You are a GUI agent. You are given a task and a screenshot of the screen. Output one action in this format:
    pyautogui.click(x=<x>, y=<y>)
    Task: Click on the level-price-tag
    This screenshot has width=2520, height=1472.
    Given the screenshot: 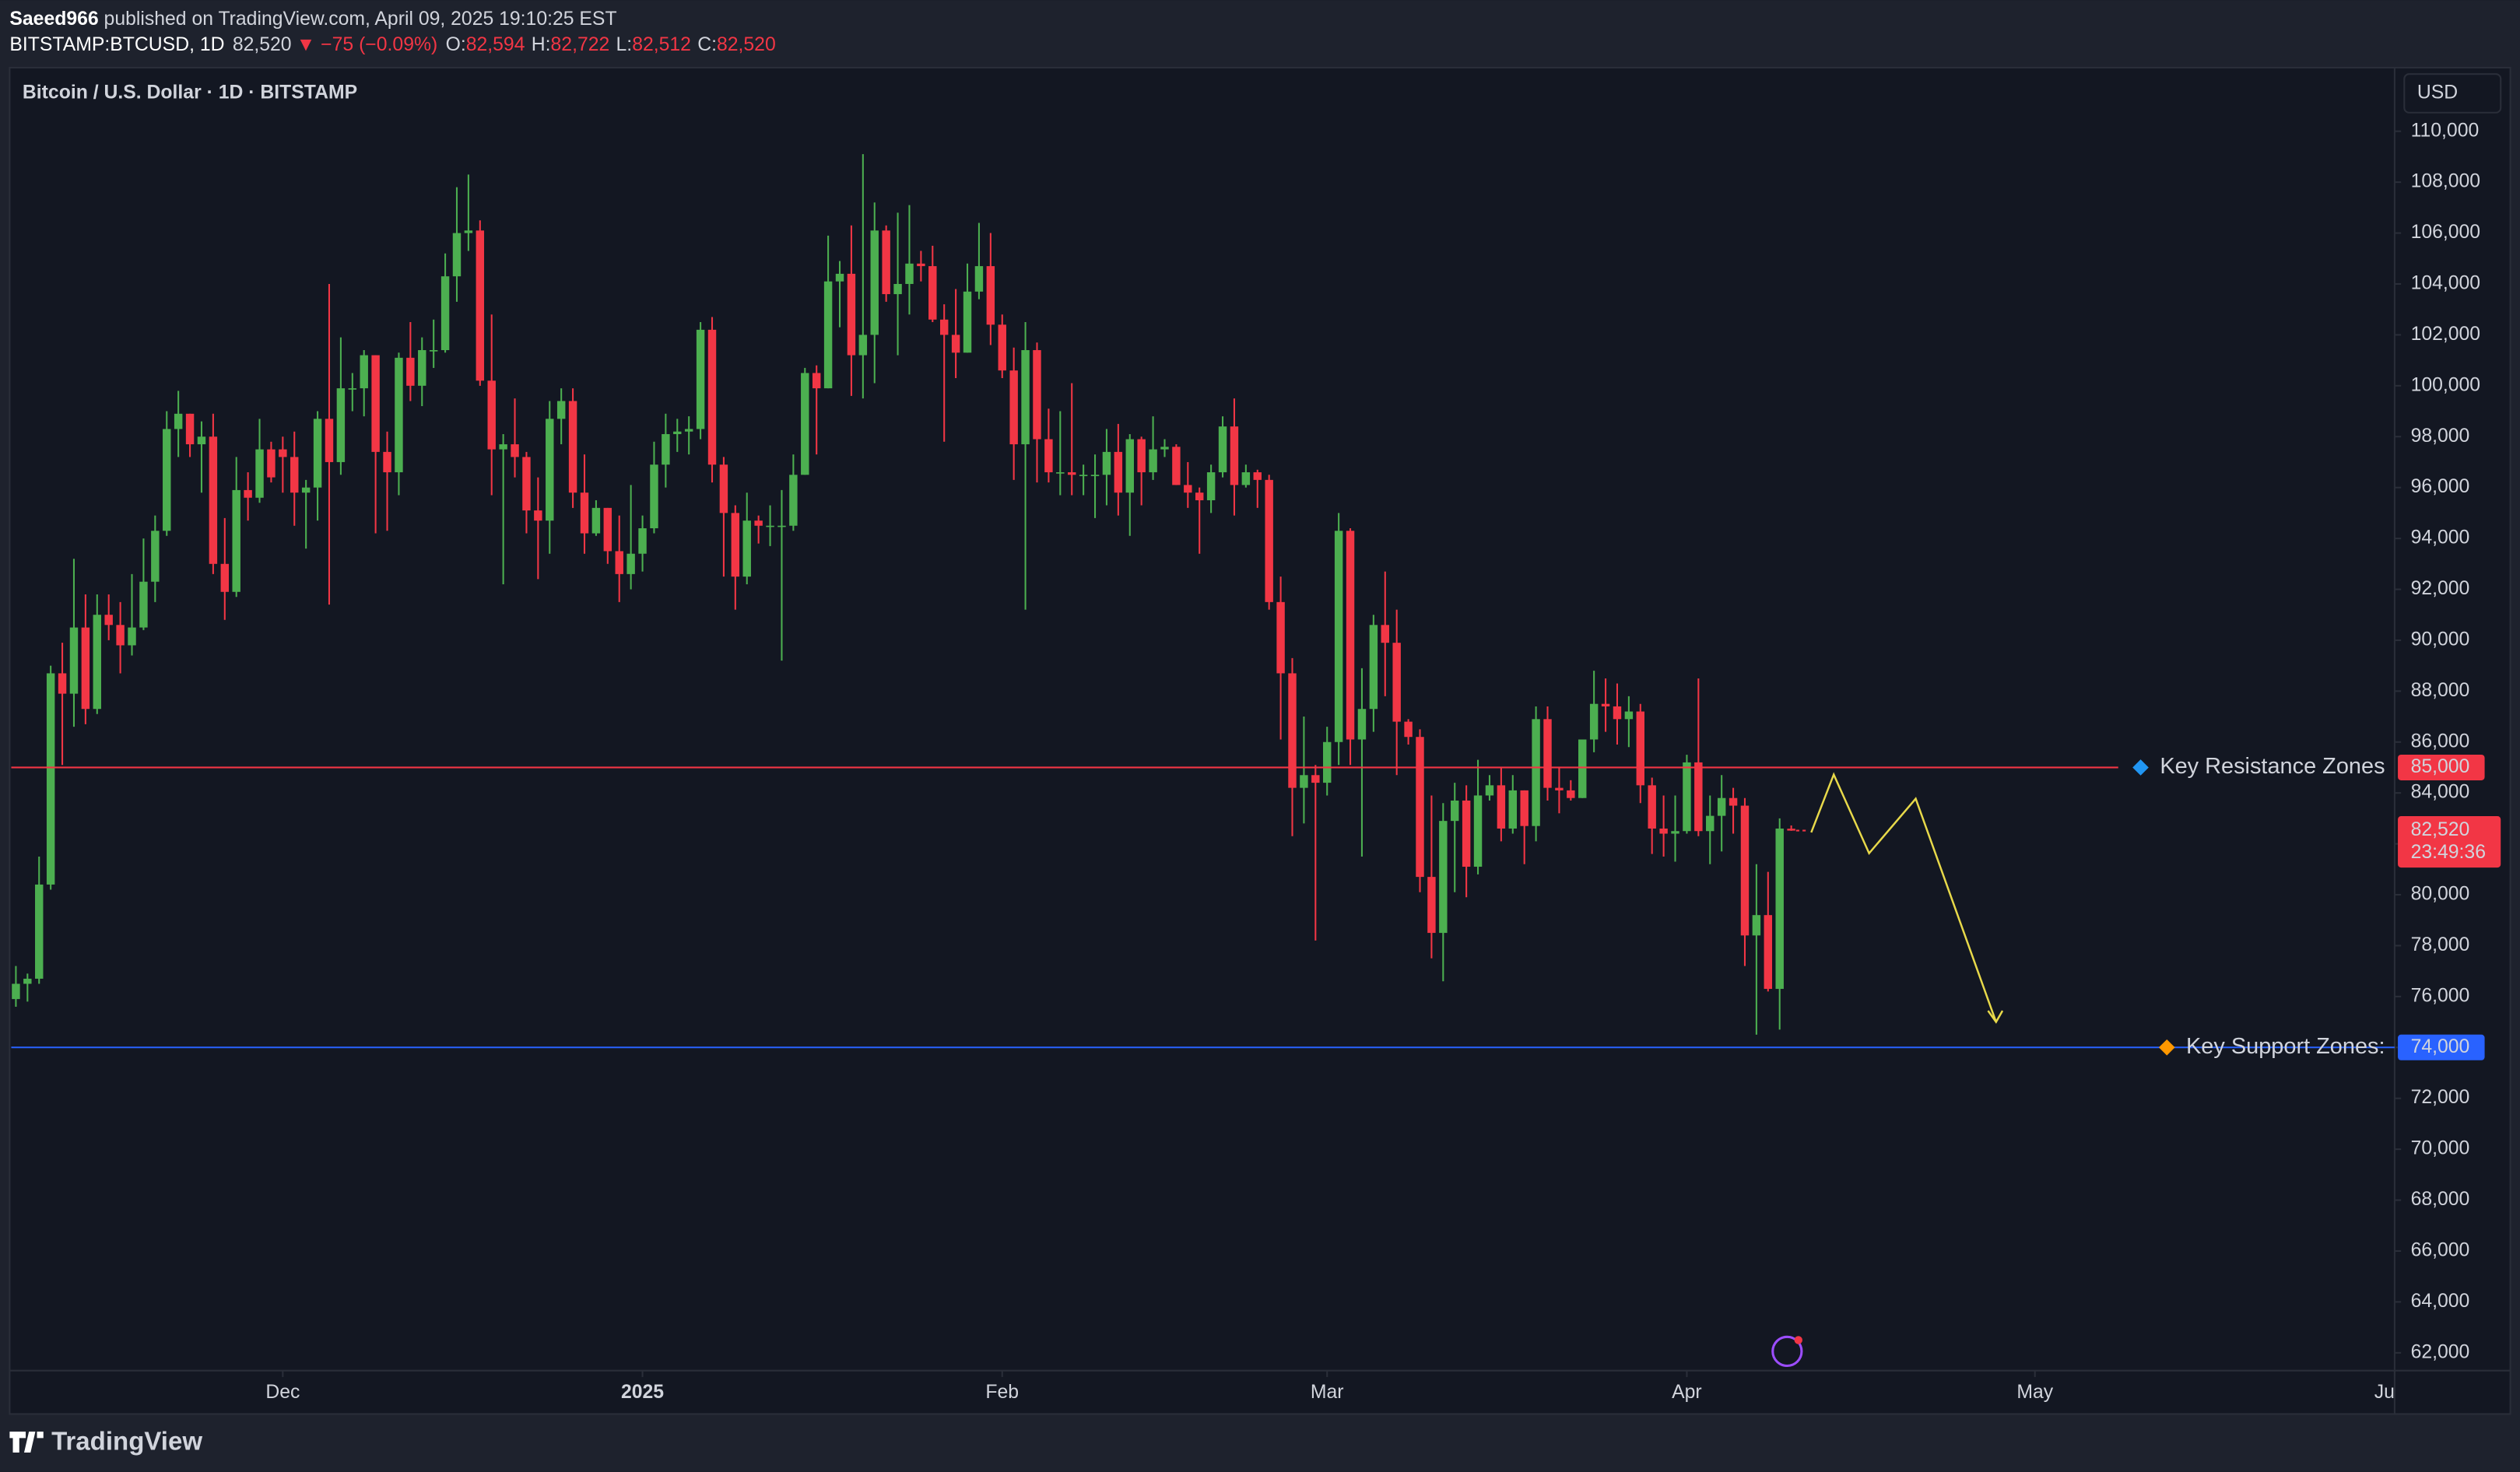 What is the action you would take?
    pyautogui.click(x=2442, y=1047)
    